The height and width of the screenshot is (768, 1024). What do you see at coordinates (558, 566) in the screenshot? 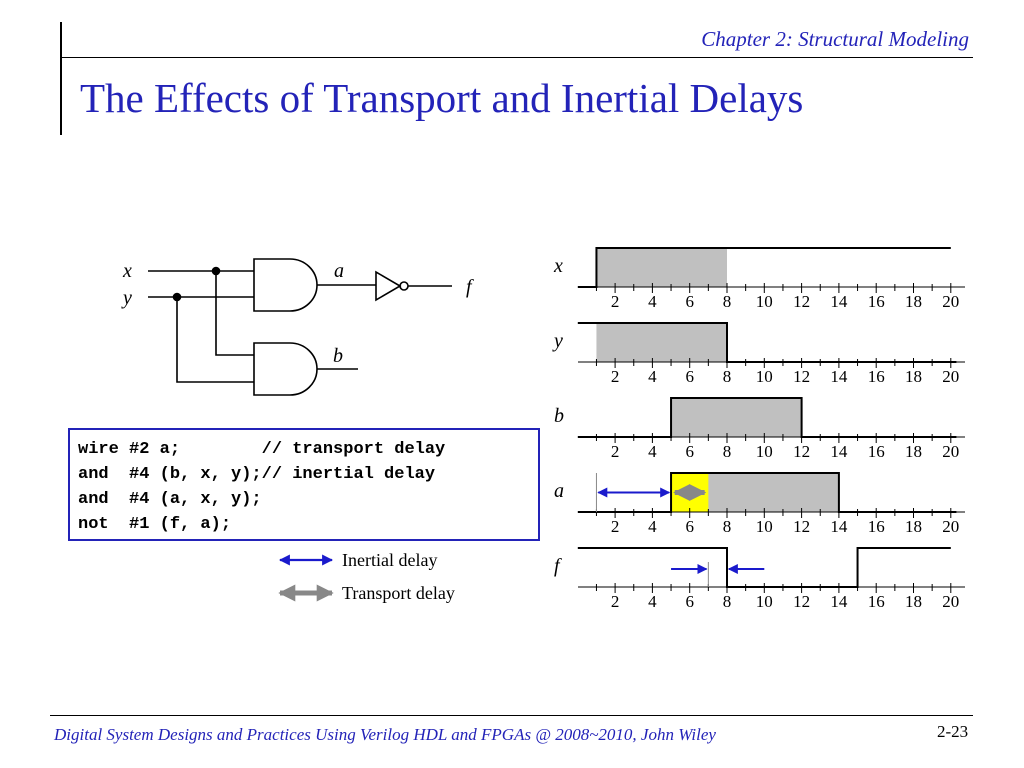
I see `signal-label-f: f` at bounding box center [558, 566].